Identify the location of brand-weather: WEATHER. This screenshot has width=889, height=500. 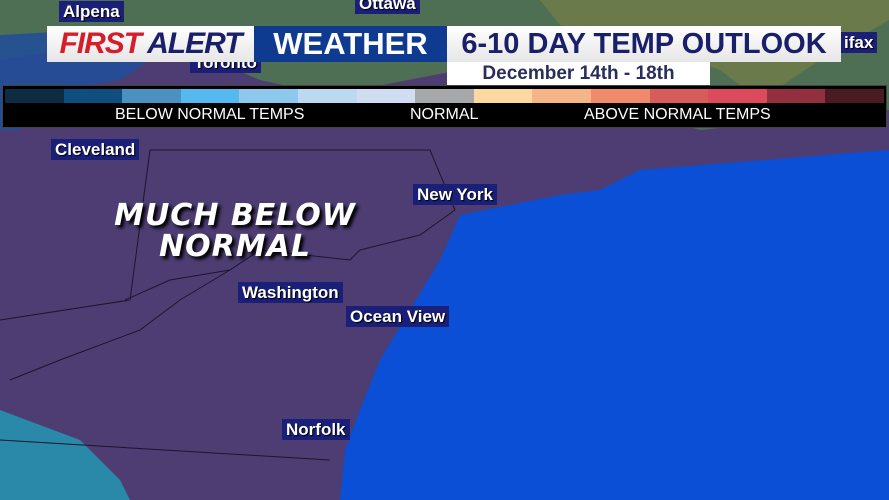
(350, 44).